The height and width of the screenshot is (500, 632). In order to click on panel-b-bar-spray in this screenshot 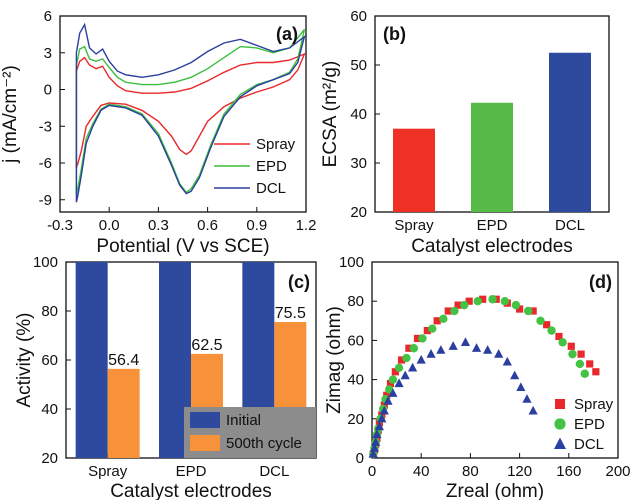, I will do `click(414, 170)`.